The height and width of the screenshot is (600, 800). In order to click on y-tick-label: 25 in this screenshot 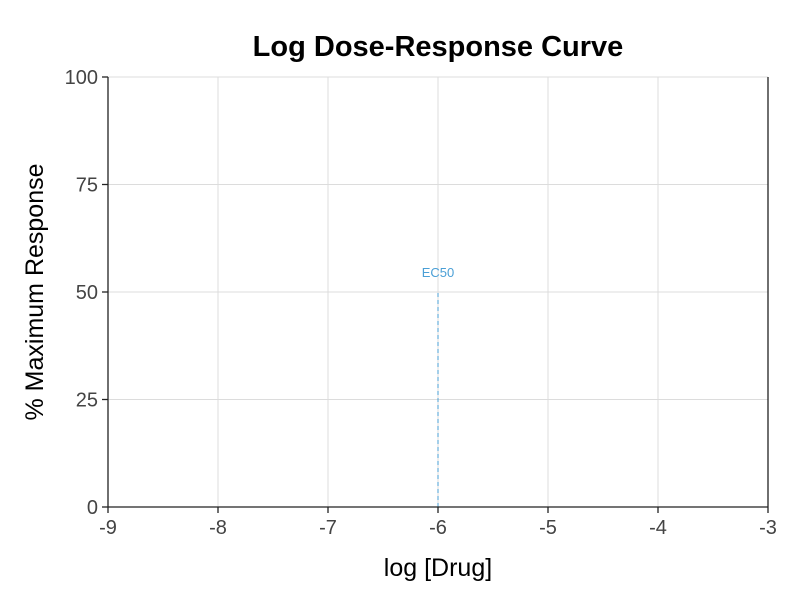, I will do `click(87, 401)`.